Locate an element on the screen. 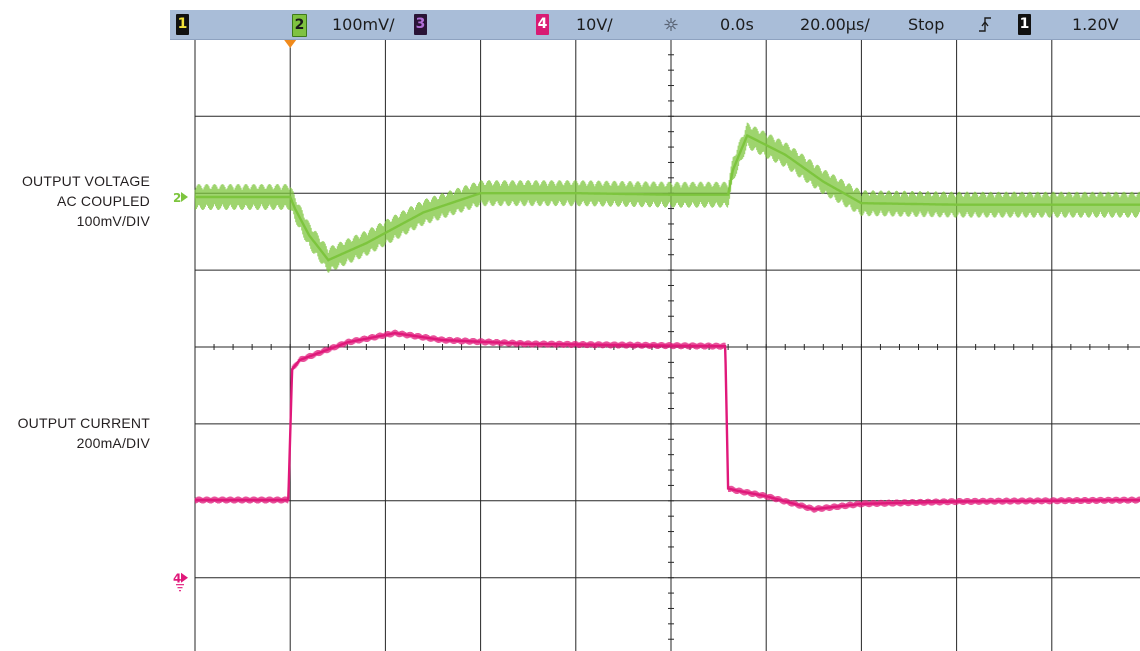  timebase-readout: 20.00µs/ is located at coordinates (835, 24).